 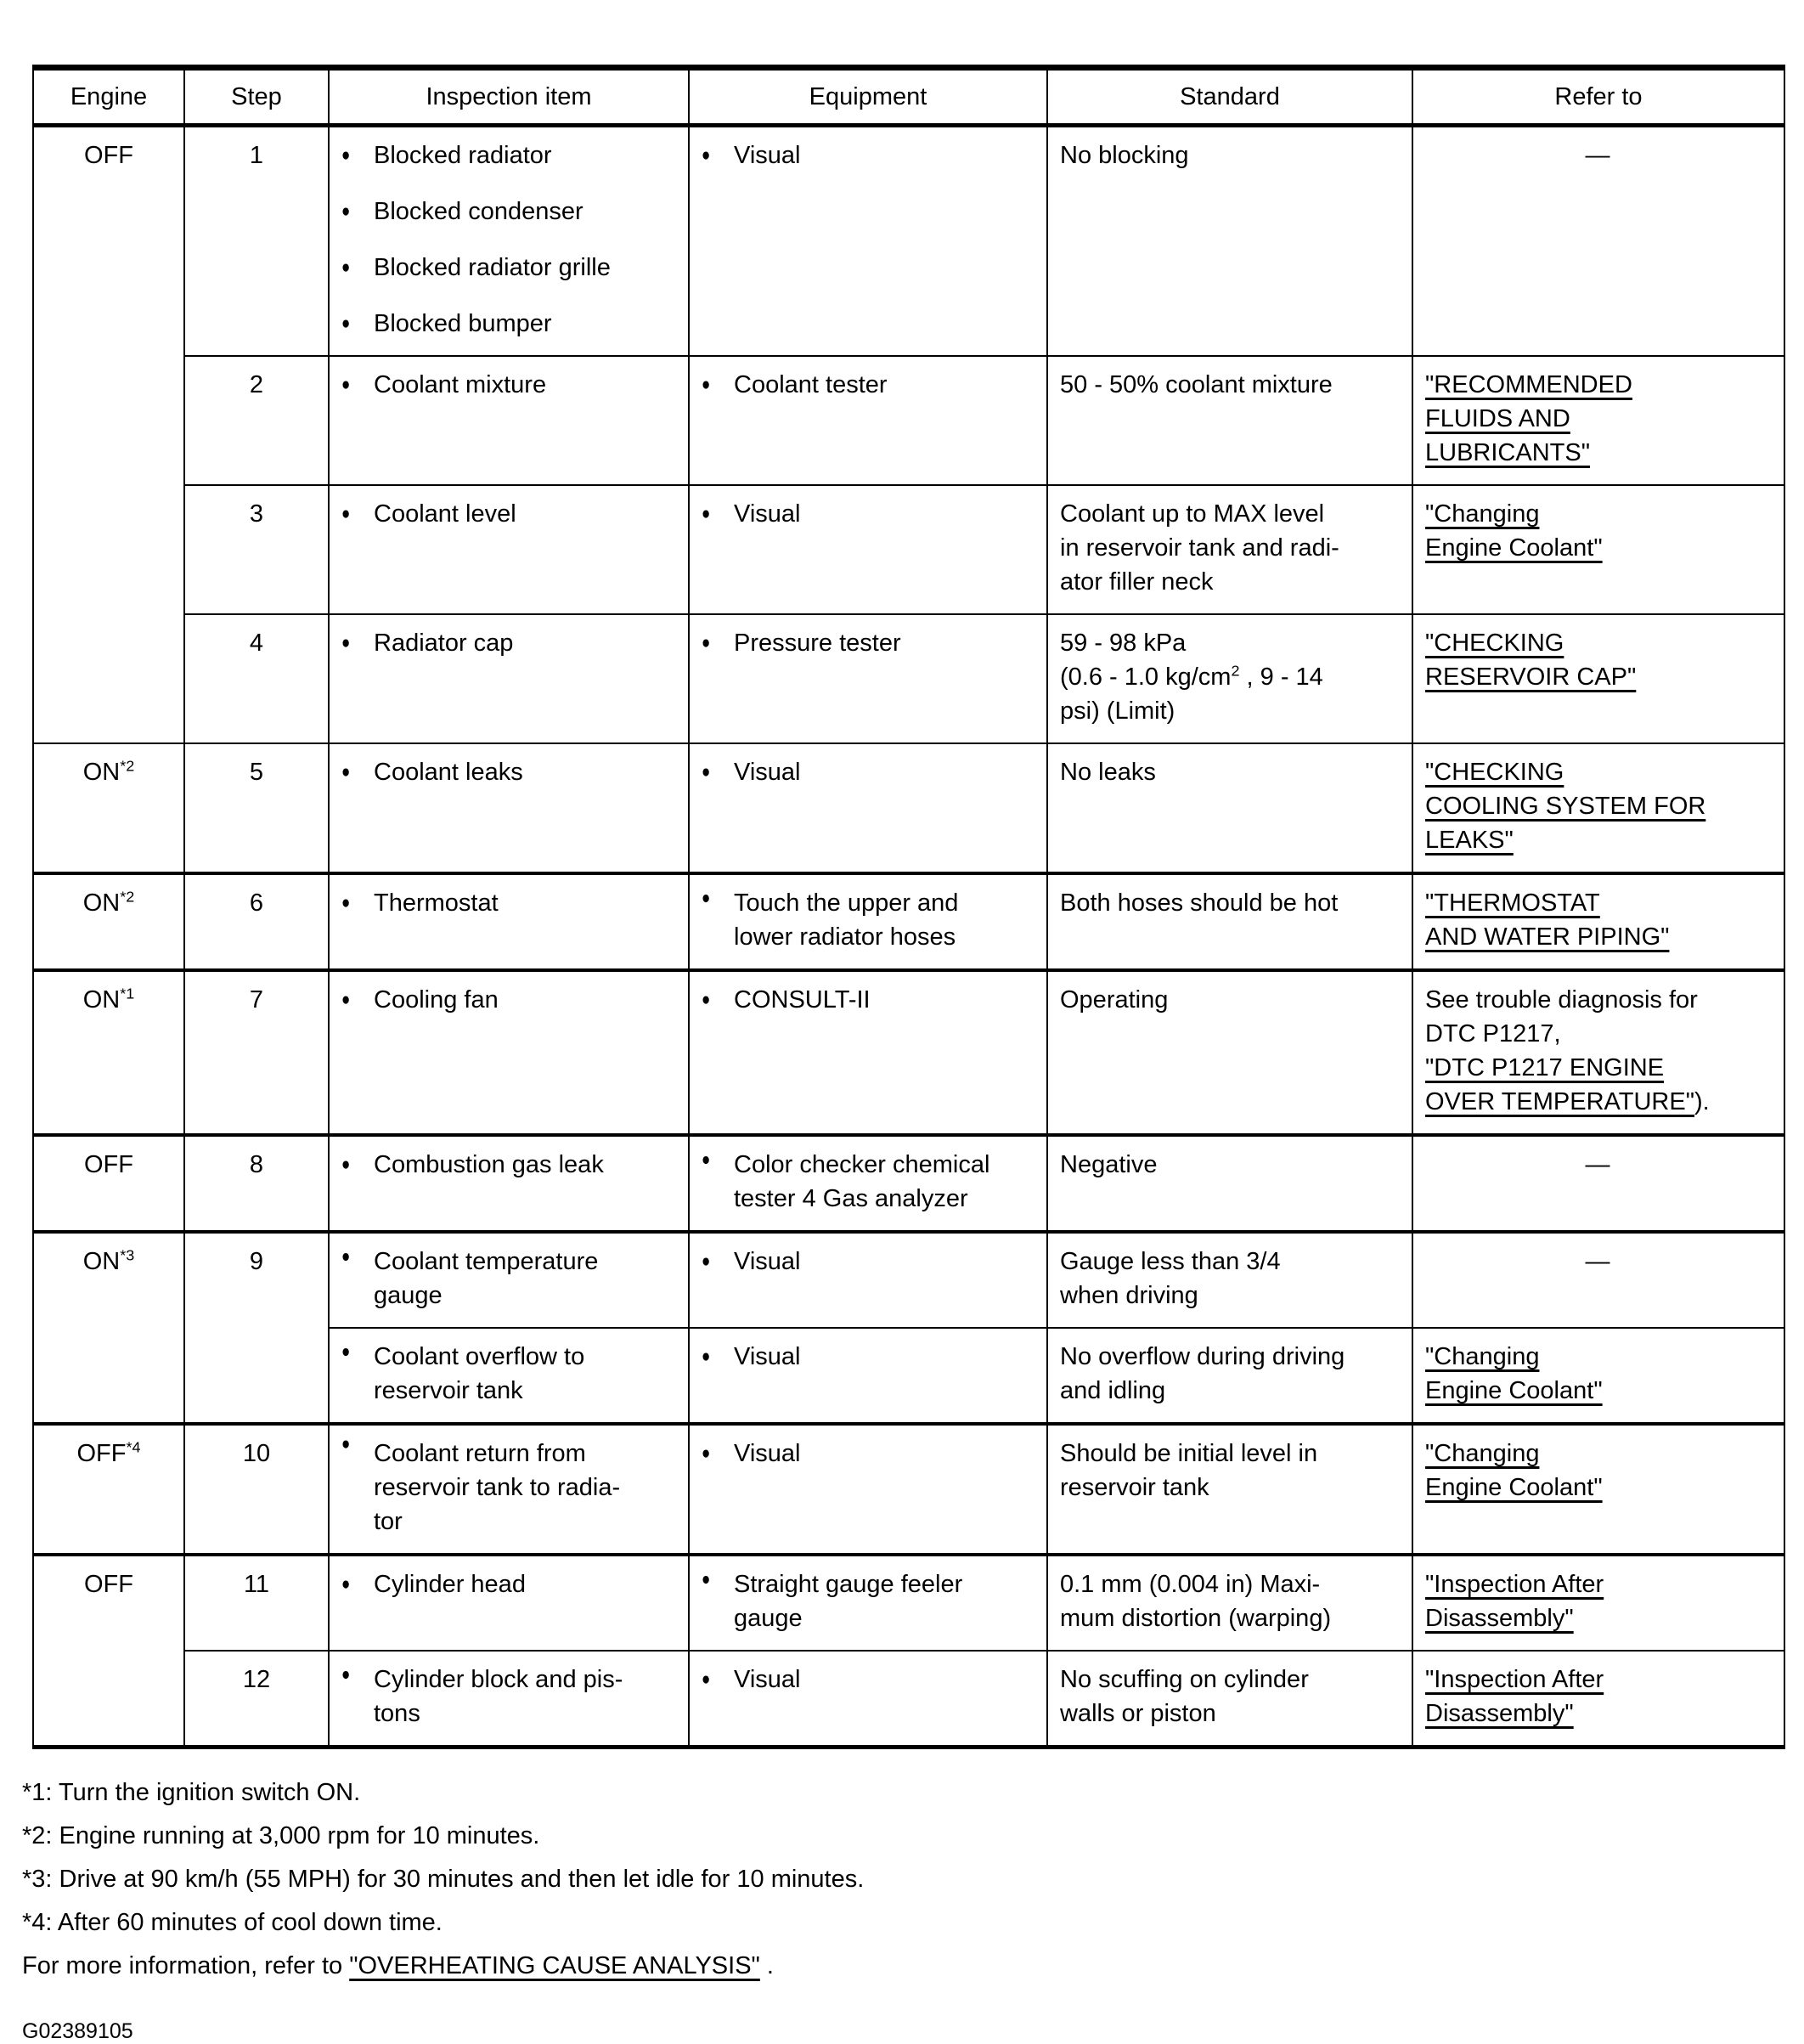 What do you see at coordinates (256, 1602) in the screenshot?
I see `step-cell: 11` at bounding box center [256, 1602].